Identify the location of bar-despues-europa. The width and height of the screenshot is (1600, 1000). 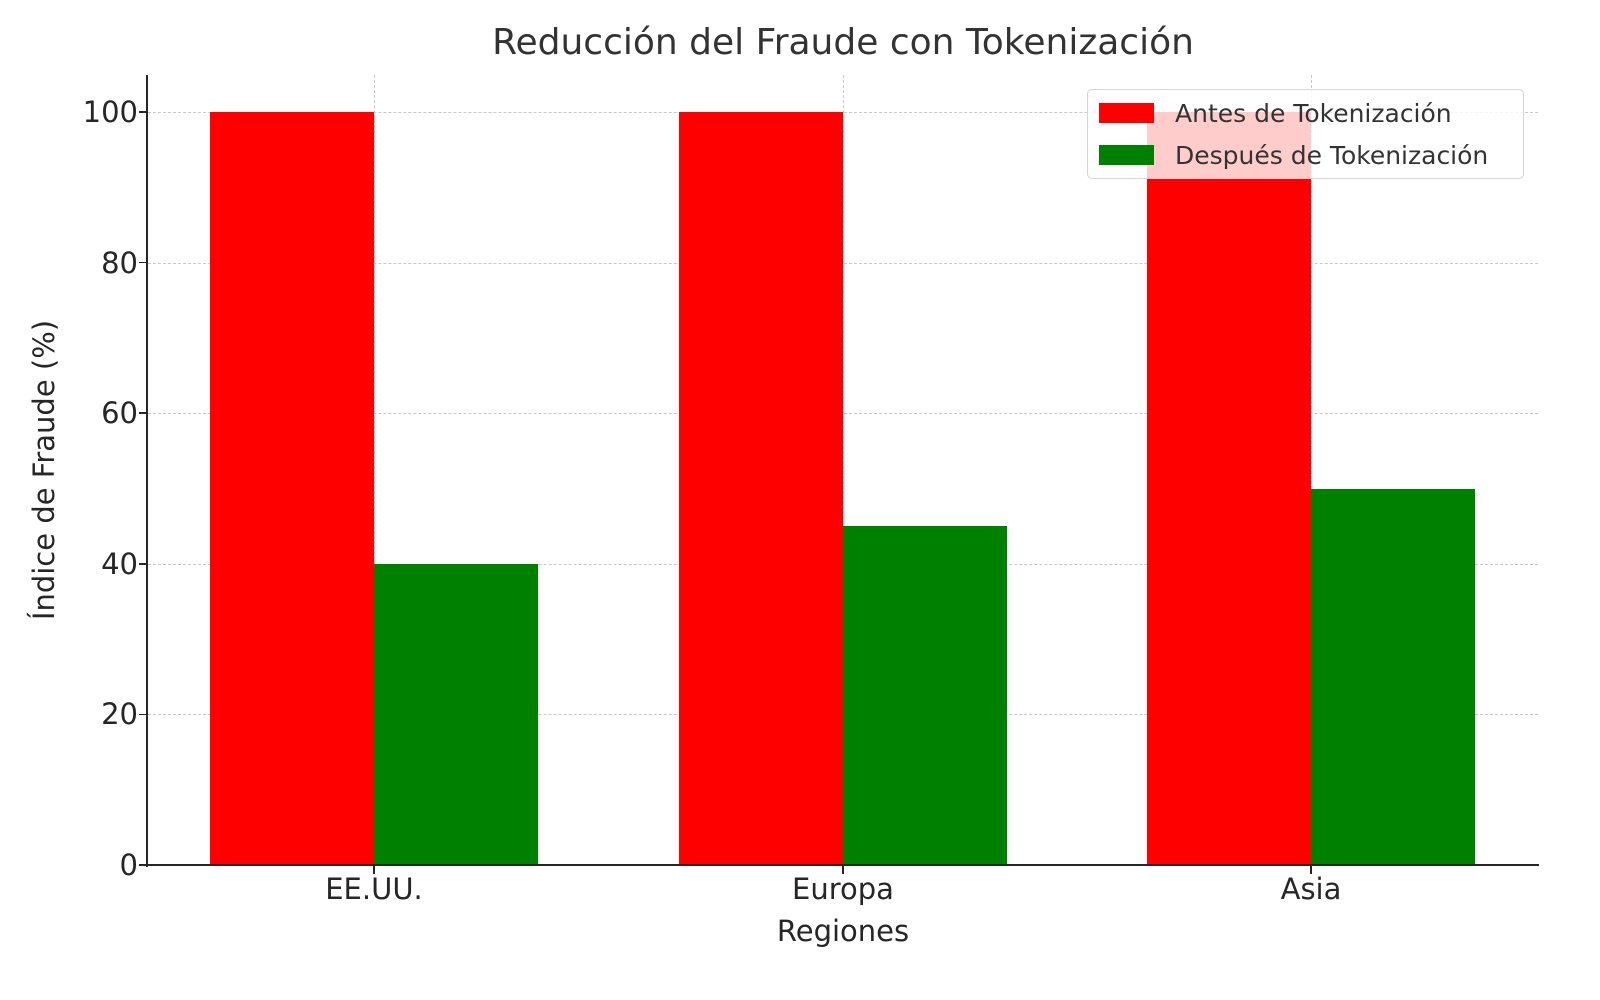
(925, 695).